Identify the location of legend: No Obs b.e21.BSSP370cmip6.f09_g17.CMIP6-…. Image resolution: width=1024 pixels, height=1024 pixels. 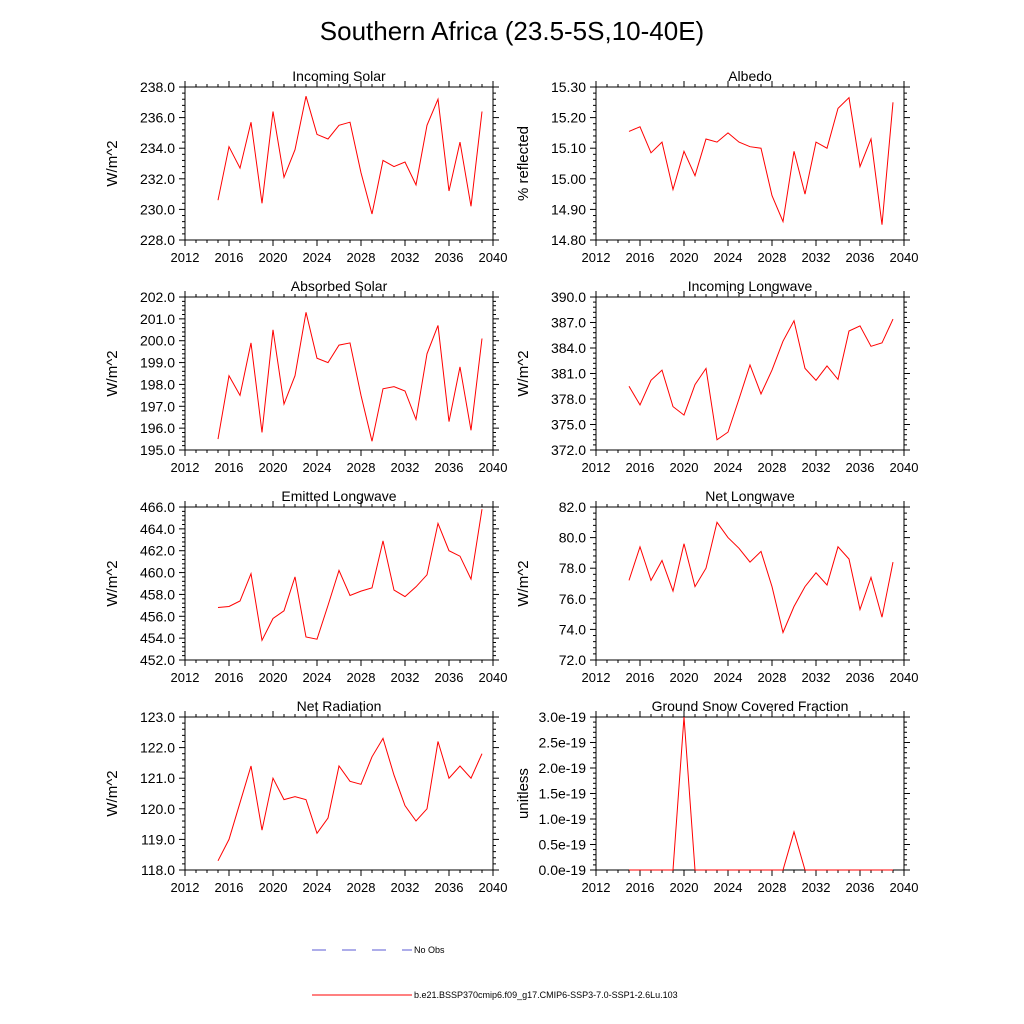
(495, 972).